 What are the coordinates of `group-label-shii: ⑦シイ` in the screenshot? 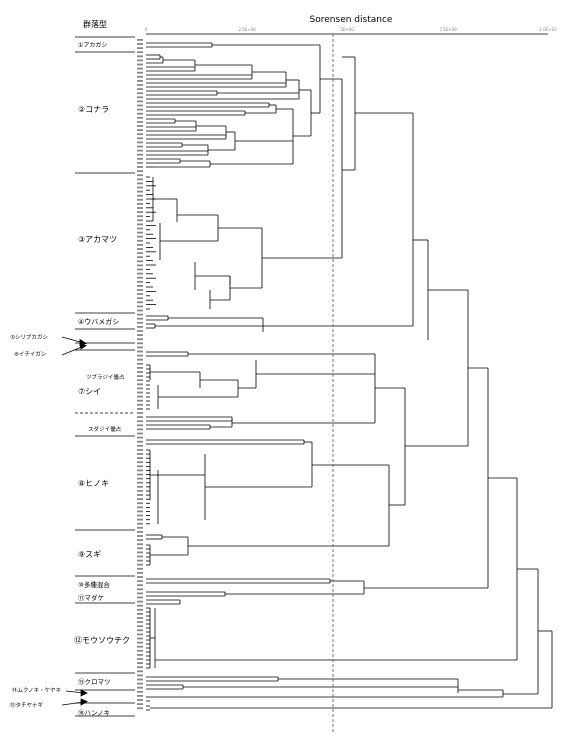 It's located at (89, 391).